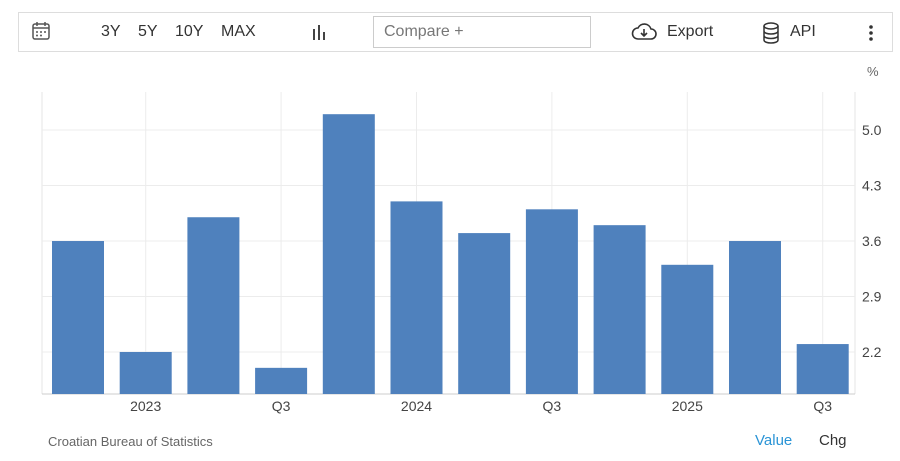 This screenshot has width=900, height=461. I want to click on export-button: Export, so click(690, 31).